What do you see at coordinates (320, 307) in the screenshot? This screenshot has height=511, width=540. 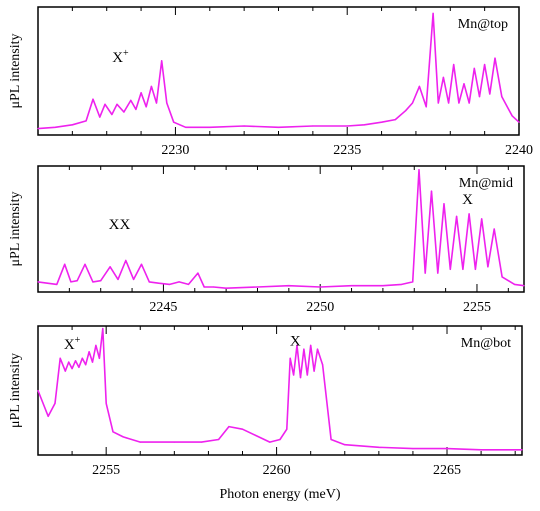 I see `x-tick-label: 2250` at bounding box center [320, 307].